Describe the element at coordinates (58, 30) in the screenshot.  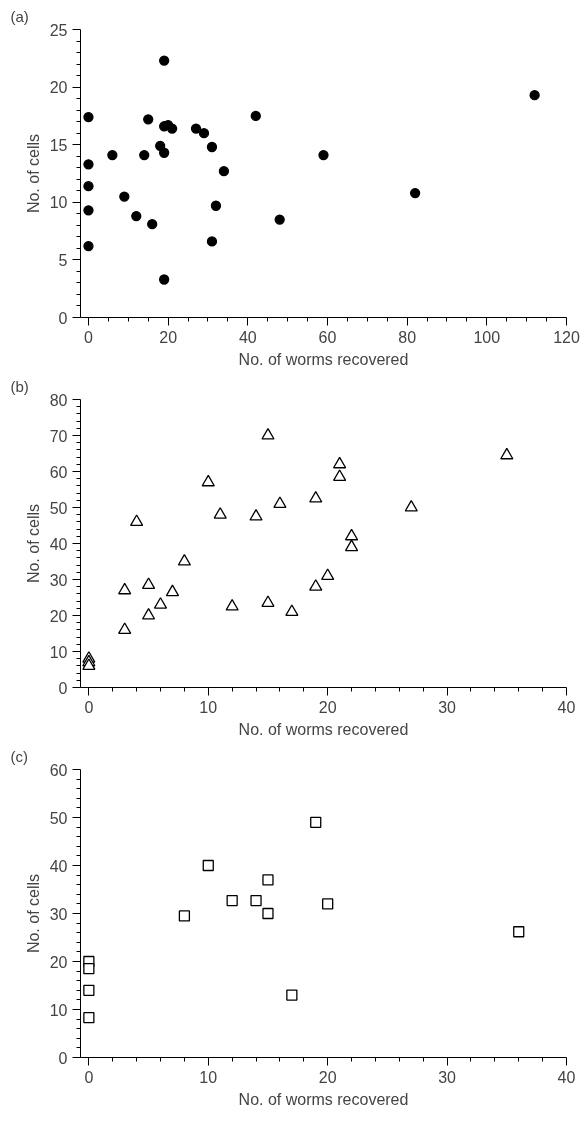
I see `y-tick-label: 25` at that location.